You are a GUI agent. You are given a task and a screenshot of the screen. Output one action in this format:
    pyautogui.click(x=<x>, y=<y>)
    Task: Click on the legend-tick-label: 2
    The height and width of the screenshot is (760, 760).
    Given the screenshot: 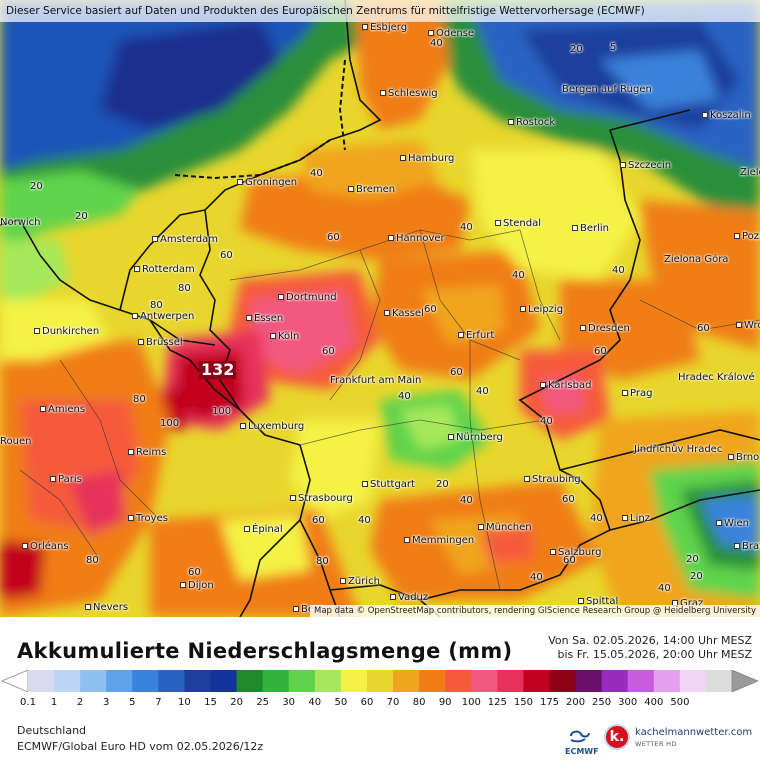 What is the action you would take?
    pyautogui.click(x=80, y=702)
    